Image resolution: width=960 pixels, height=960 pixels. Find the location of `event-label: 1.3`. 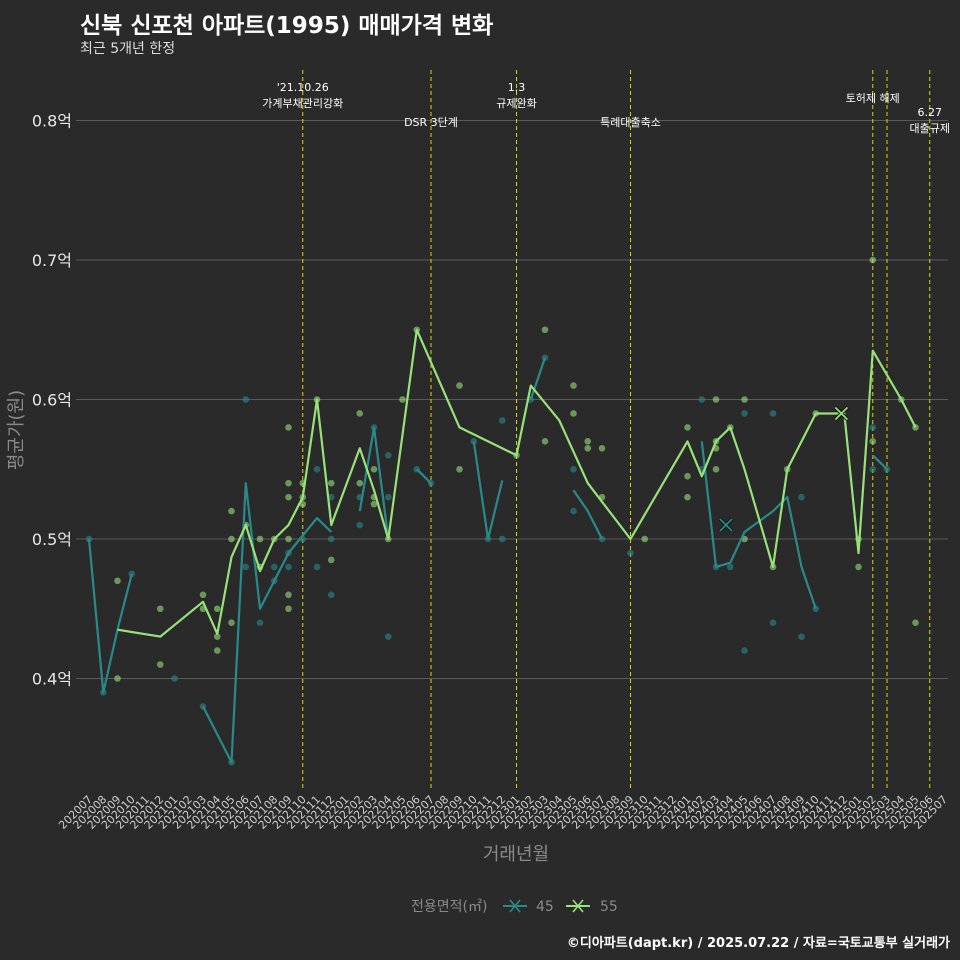

event-label: 1.3 is located at coordinates (517, 87).